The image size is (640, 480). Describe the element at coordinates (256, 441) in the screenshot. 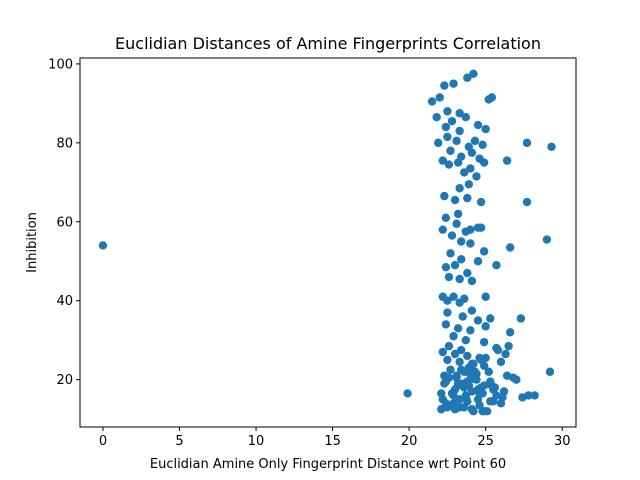

I see `x-tick-label: 10` at that location.